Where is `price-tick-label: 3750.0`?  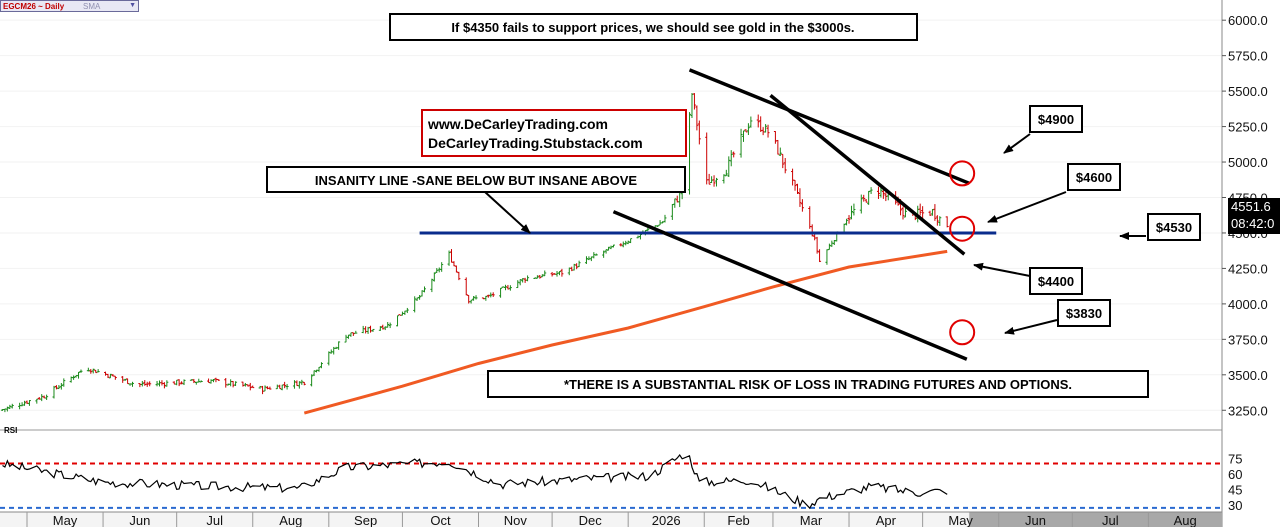
price-tick-label: 3750.0 is located at coordinates (1248, 339).